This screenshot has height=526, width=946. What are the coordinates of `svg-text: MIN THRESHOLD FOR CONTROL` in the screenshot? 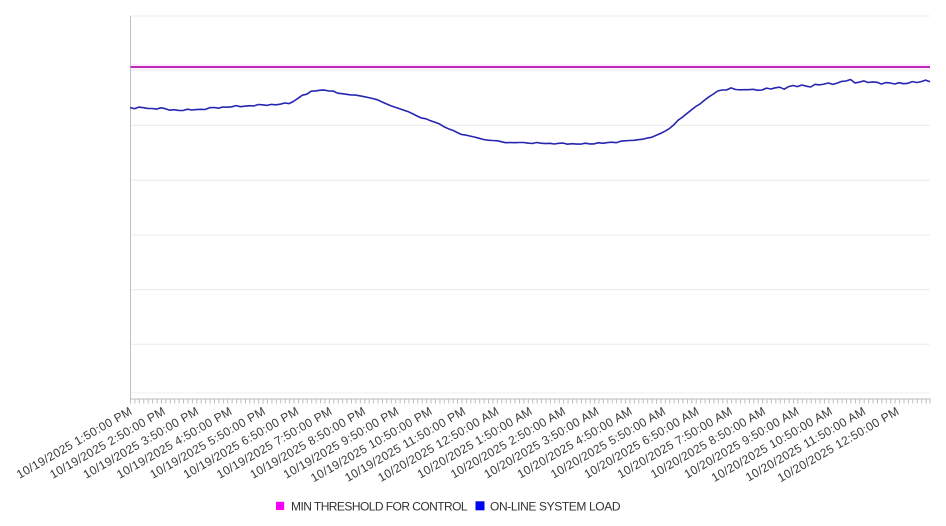 It's located at (379, 507).